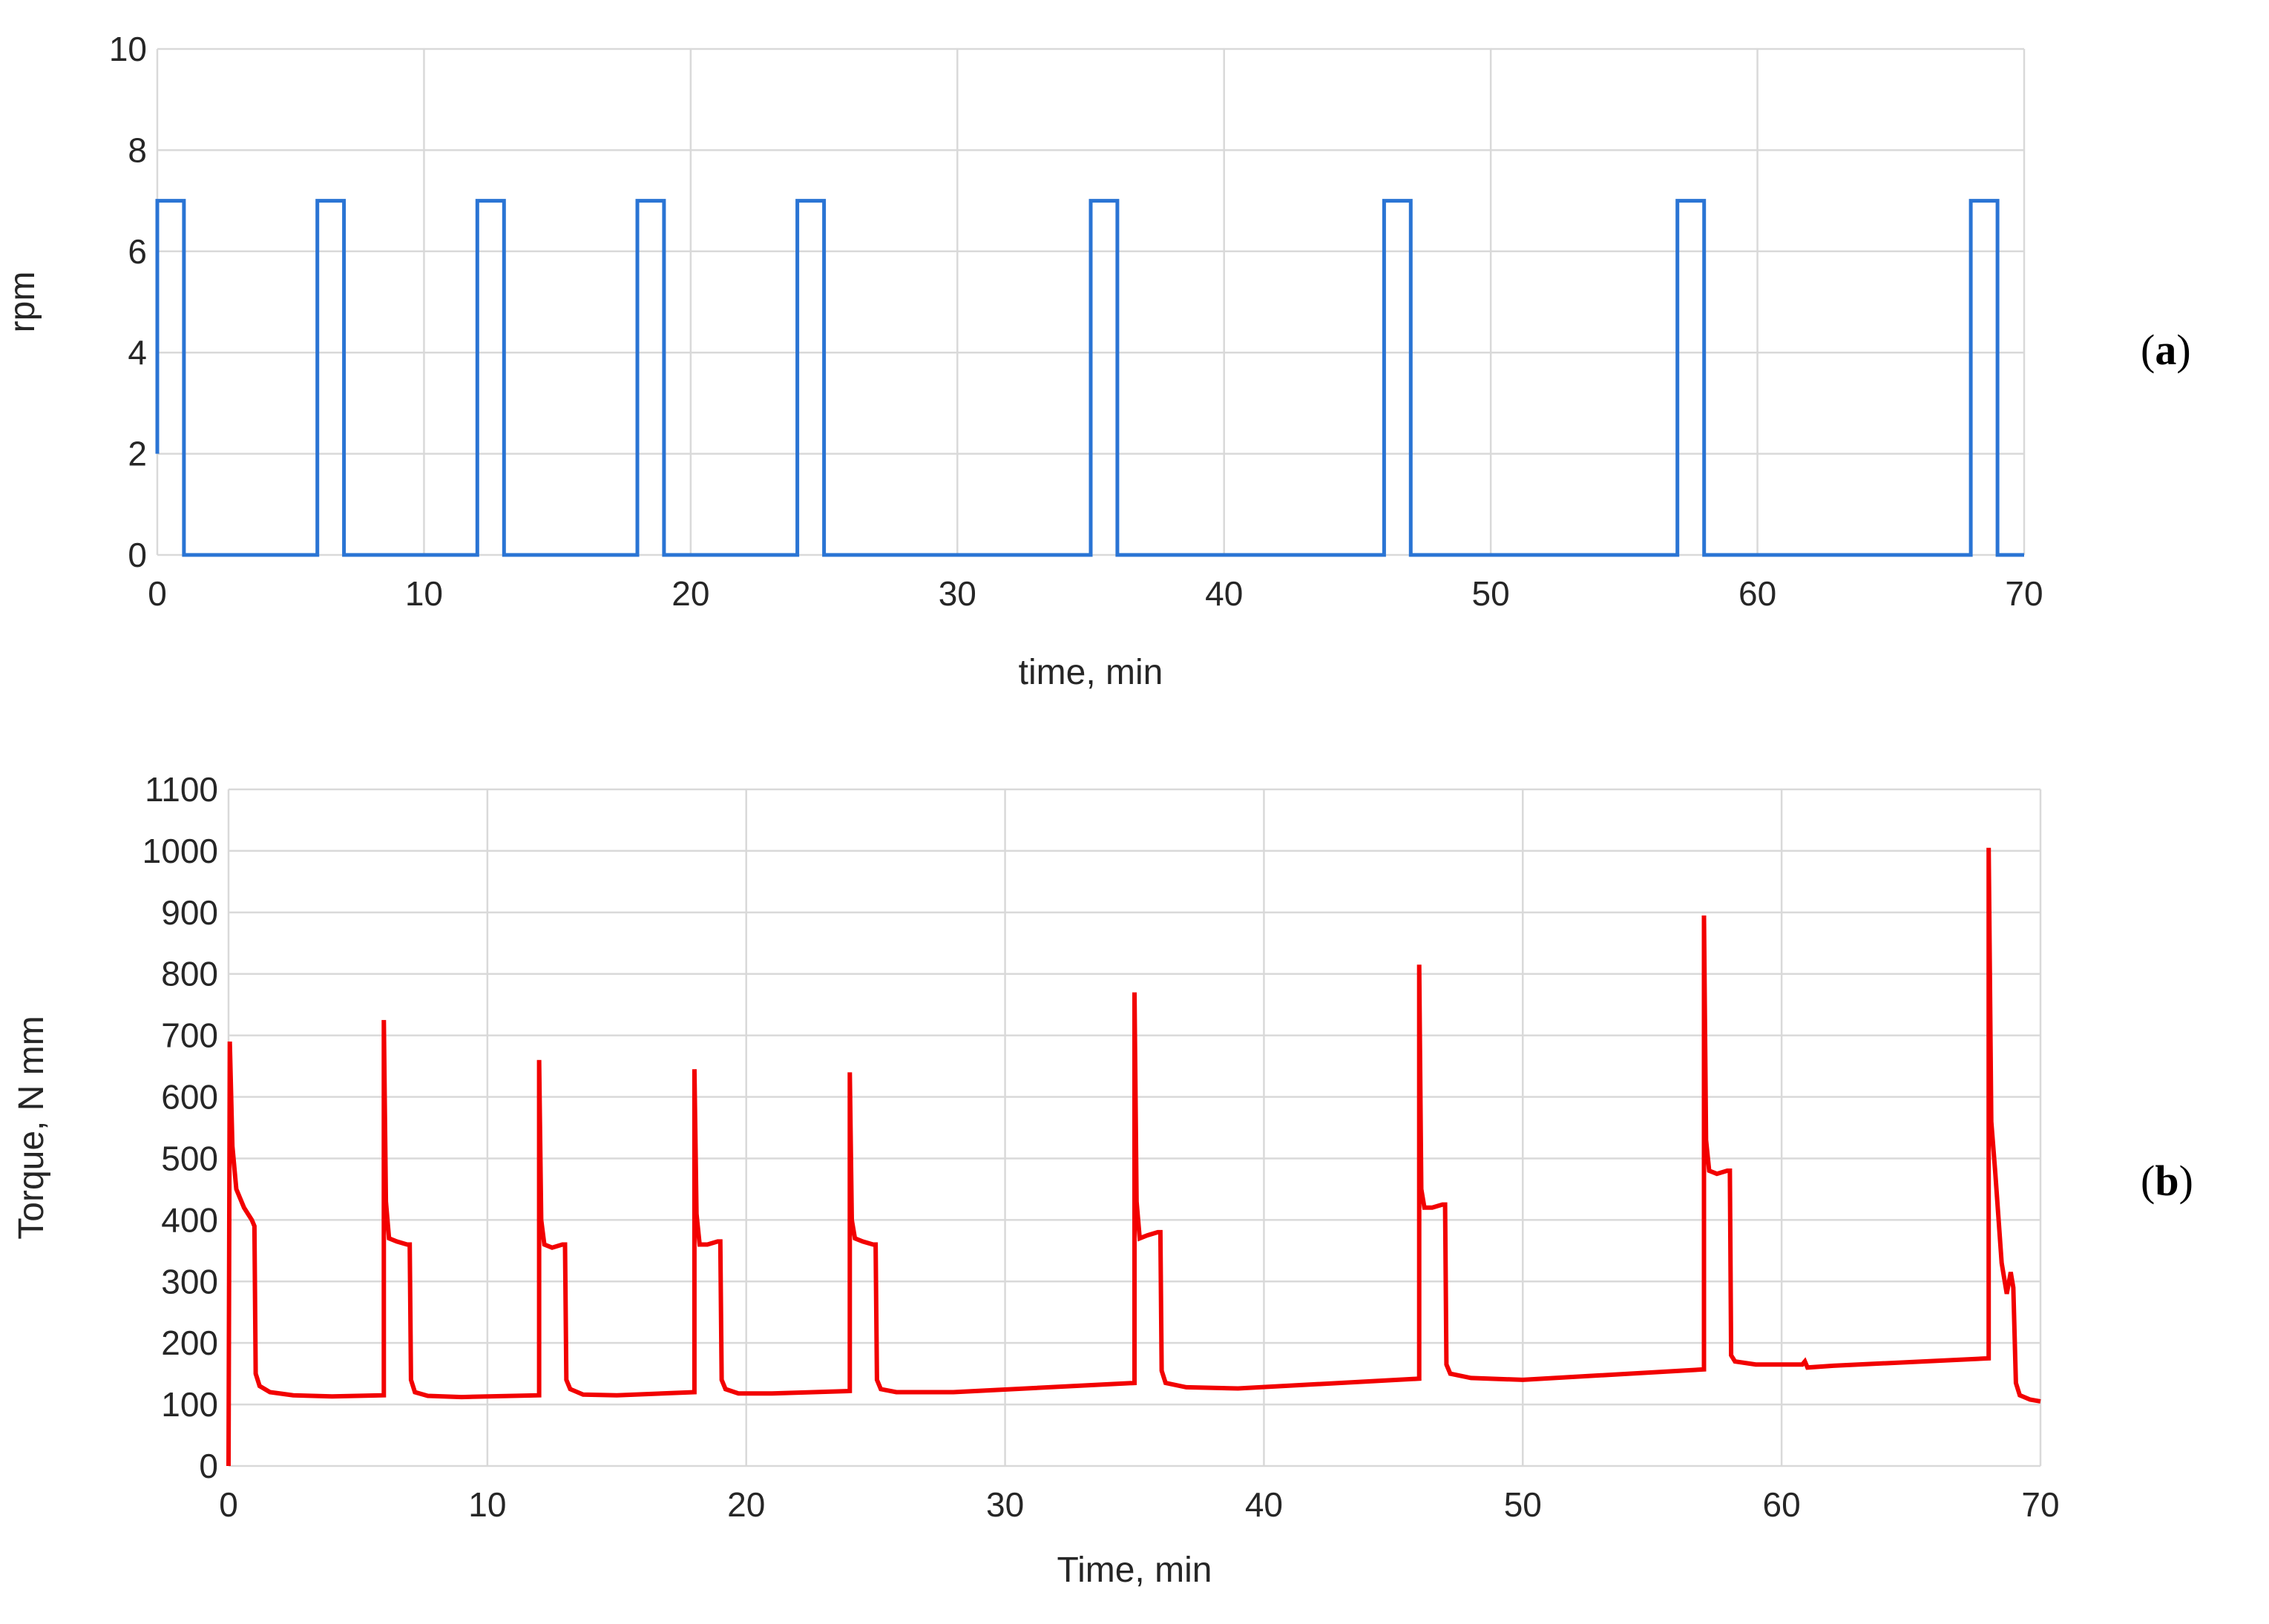 The width and height of the screenshot is (2269, 1624). I want to click on y-tick-label: 6, so click(137, 252).